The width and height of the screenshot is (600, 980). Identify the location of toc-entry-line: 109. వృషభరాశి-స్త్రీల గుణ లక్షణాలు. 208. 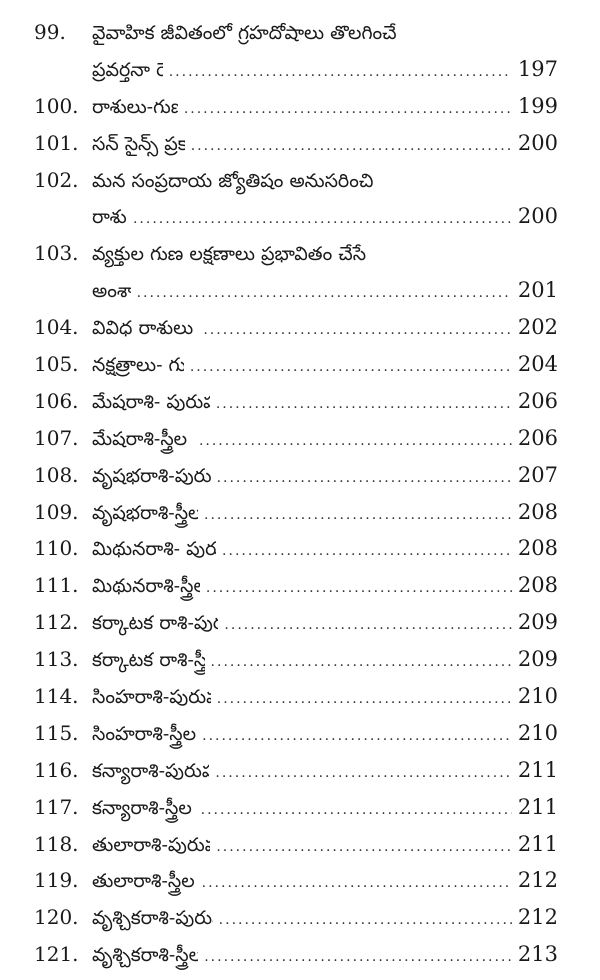
(296, 512).